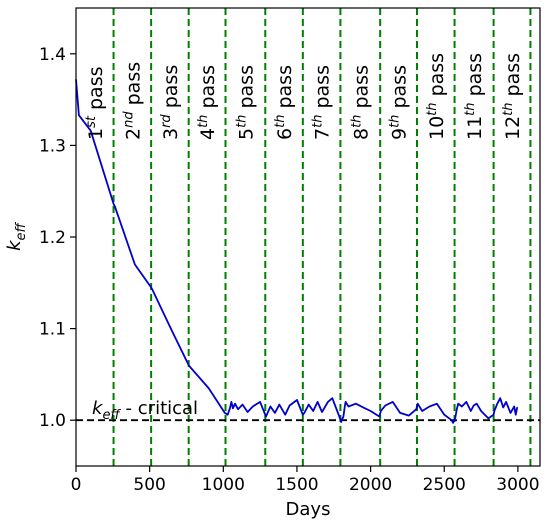 The height and width of the screenshot is (525, 550). I want to click on pass-label-2: 2nd pass, so click(132, 101).